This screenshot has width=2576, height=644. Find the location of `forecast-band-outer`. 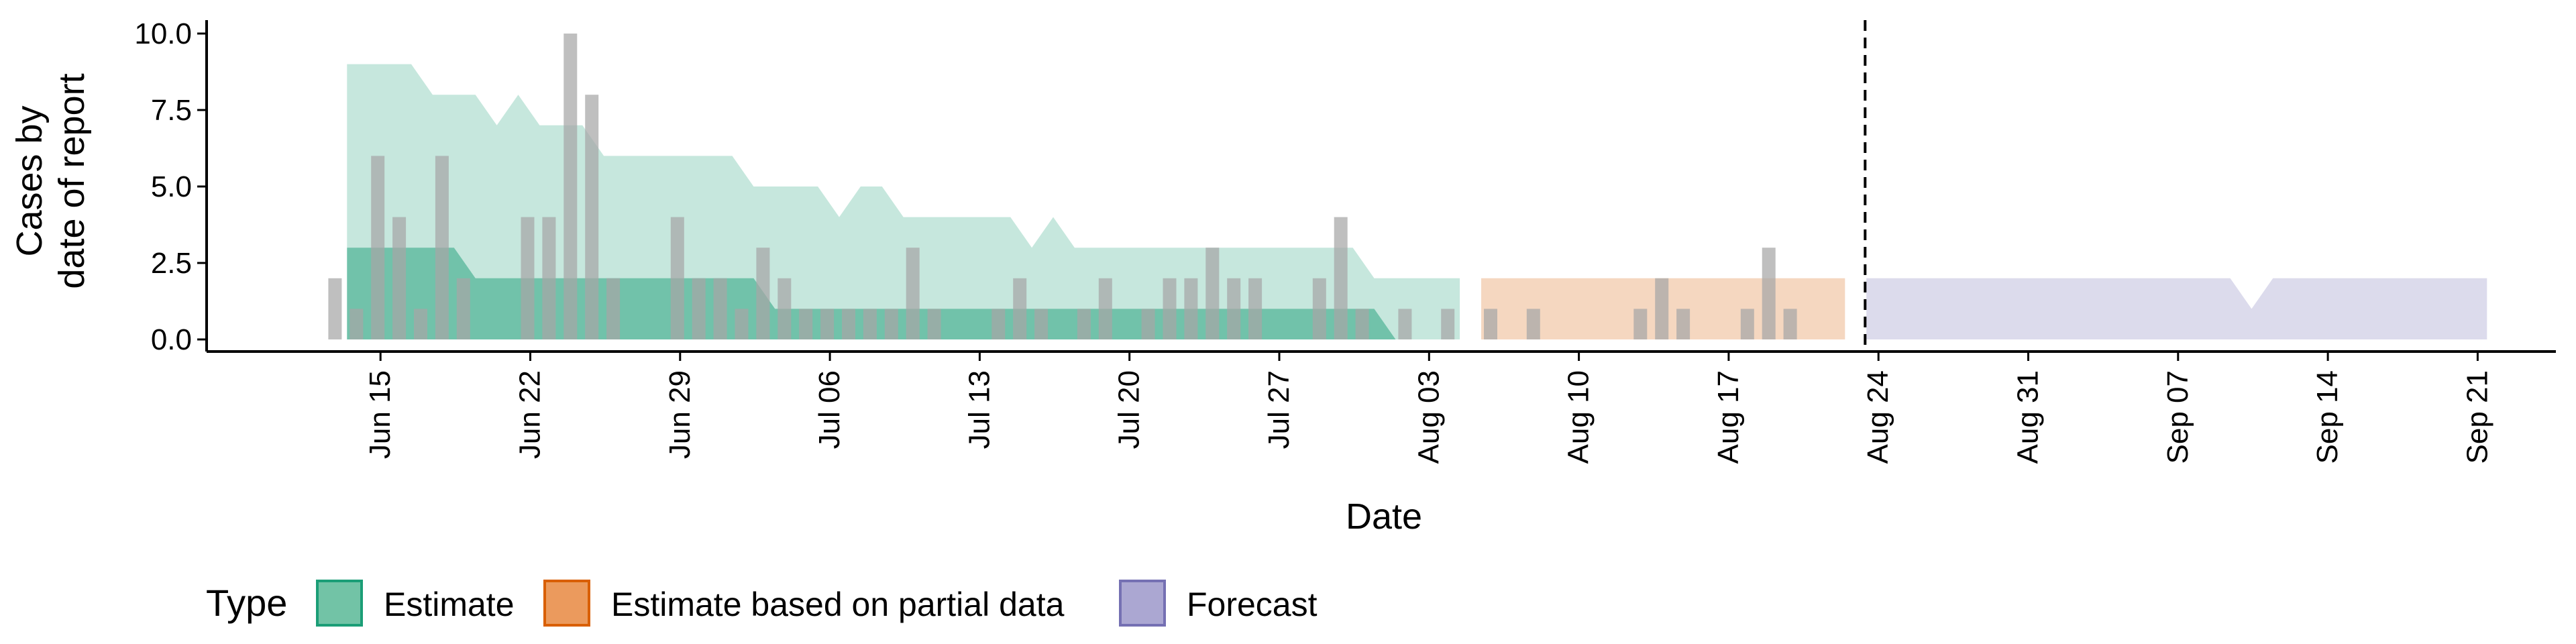

forecast-band-outer is located at coordinates (2176, 308).